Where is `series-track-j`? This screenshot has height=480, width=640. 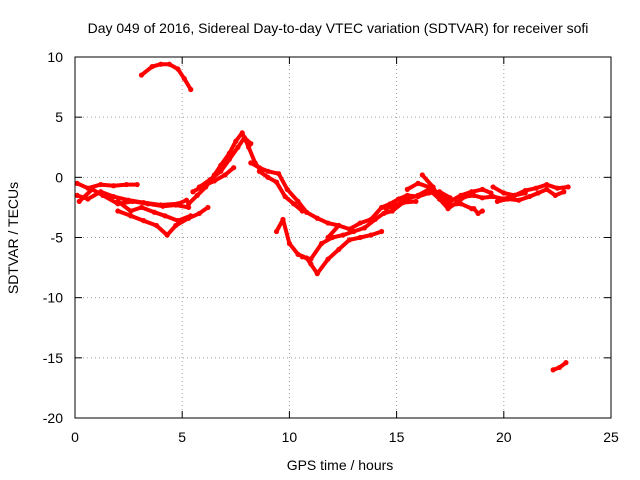 series-track-j is located at coordinates (295, 194).